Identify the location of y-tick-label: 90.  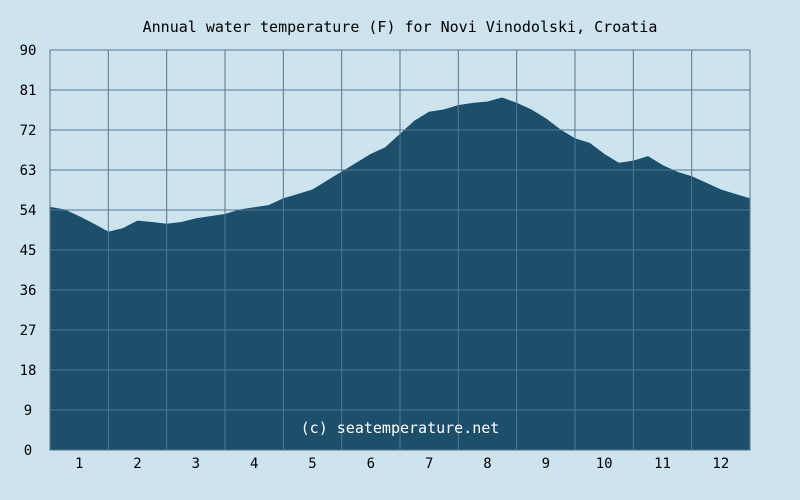
(28, 51).